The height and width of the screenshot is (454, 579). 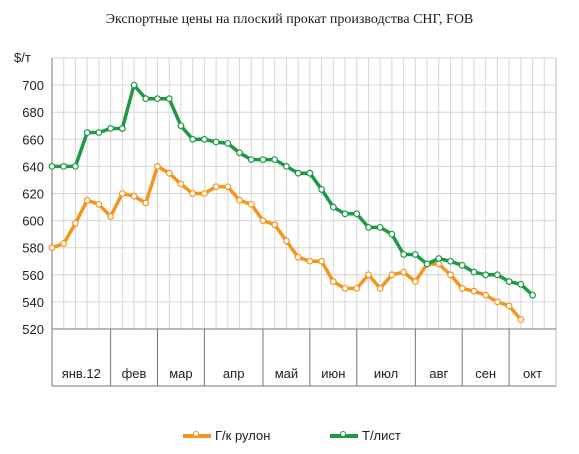 I want to click on legend-label-hr-coil: Г/к рулон, so click(x=243, y=435).